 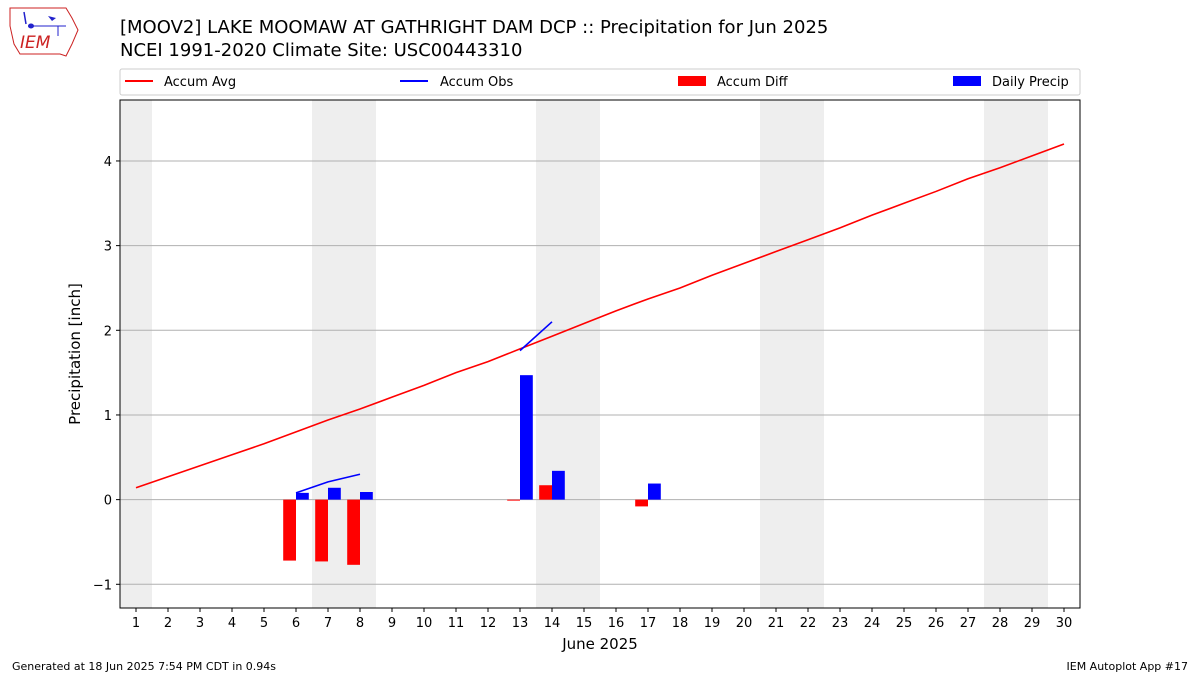 I want to click on iem-logo: IEM, so click(x=44, y=32).